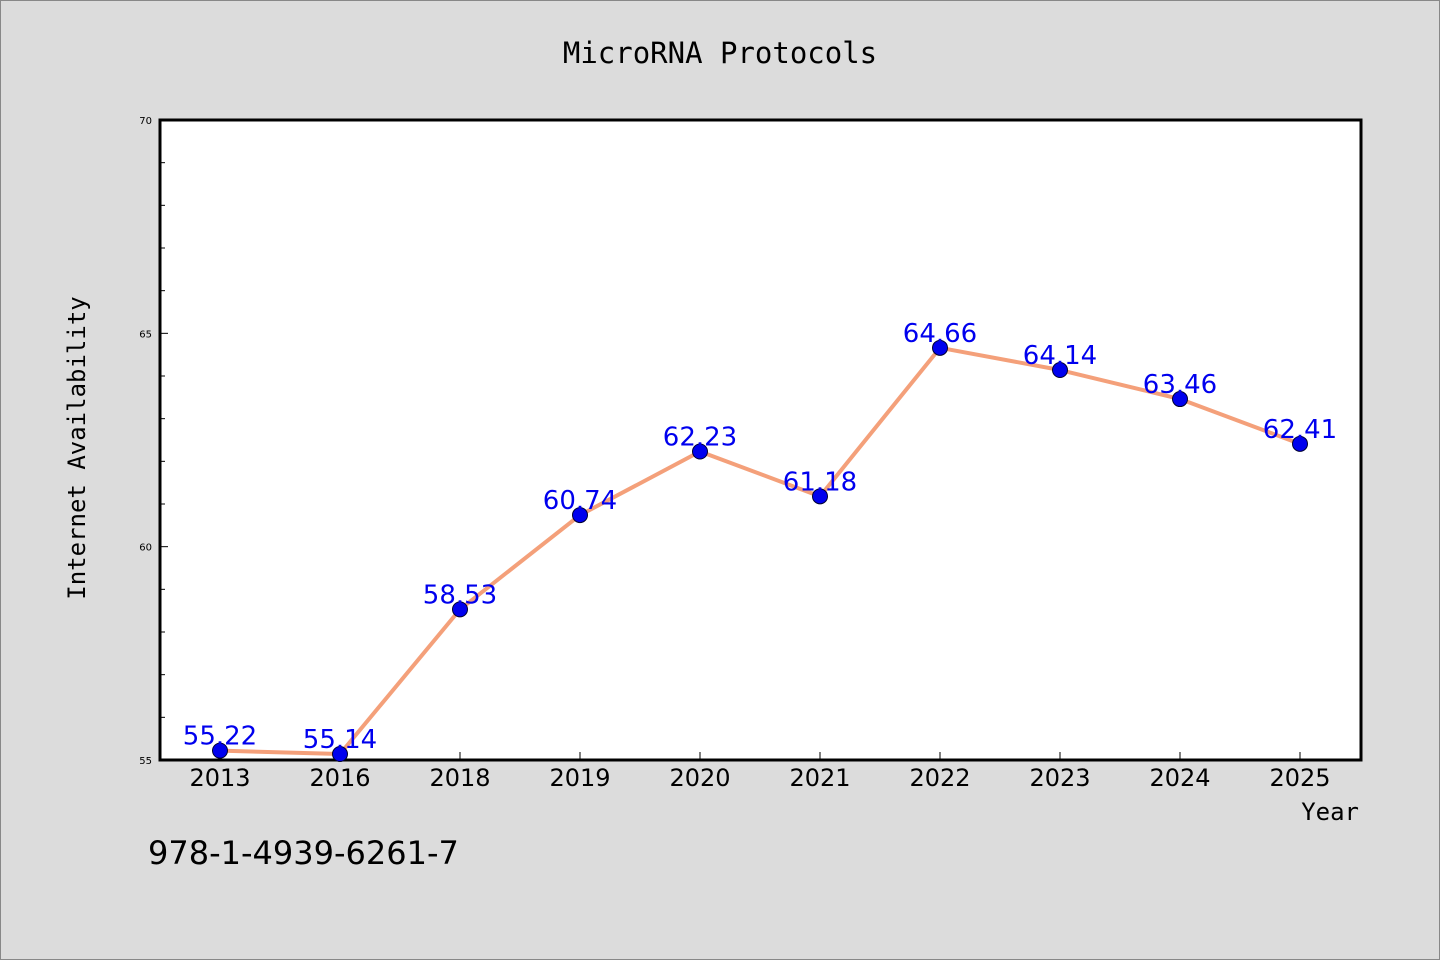 The image size is (1440, 960). I want to click on data-label: 62.41, so click(1300, 430).